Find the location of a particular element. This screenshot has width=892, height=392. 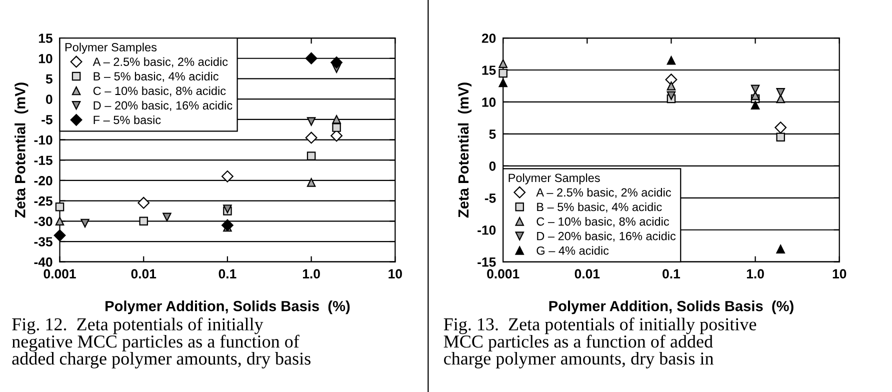

legend-label: G – 4% acidic is located at coordinates (572, 250).